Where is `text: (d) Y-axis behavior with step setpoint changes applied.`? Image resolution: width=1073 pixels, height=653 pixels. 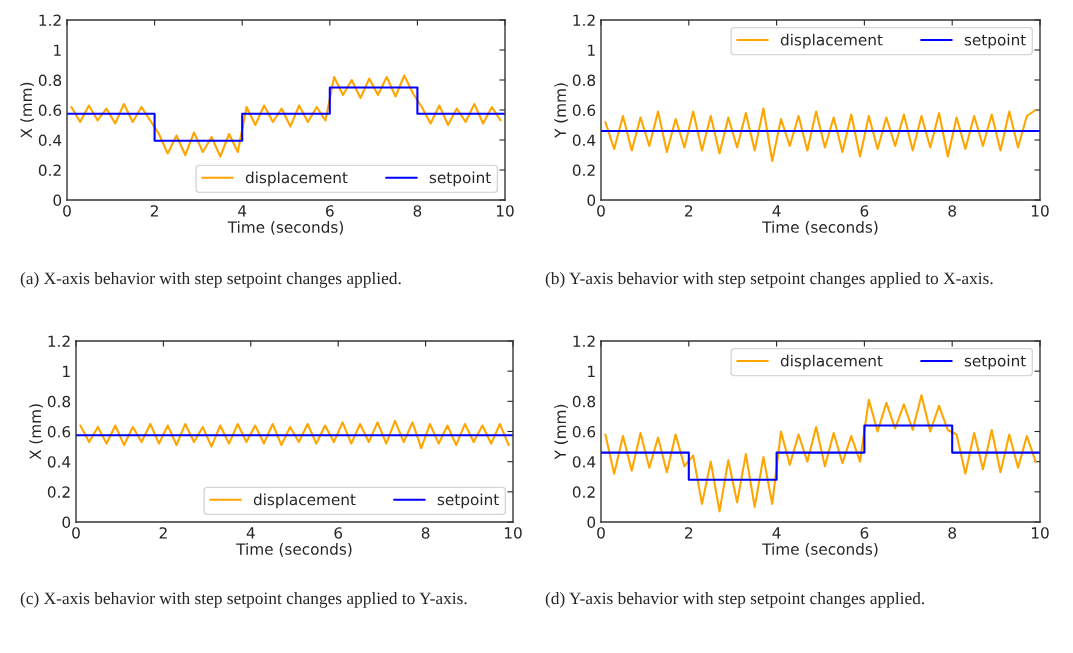
text: (d) Y-axis behavior with step setpoint changes applied. is located at coordinates (735, 600).